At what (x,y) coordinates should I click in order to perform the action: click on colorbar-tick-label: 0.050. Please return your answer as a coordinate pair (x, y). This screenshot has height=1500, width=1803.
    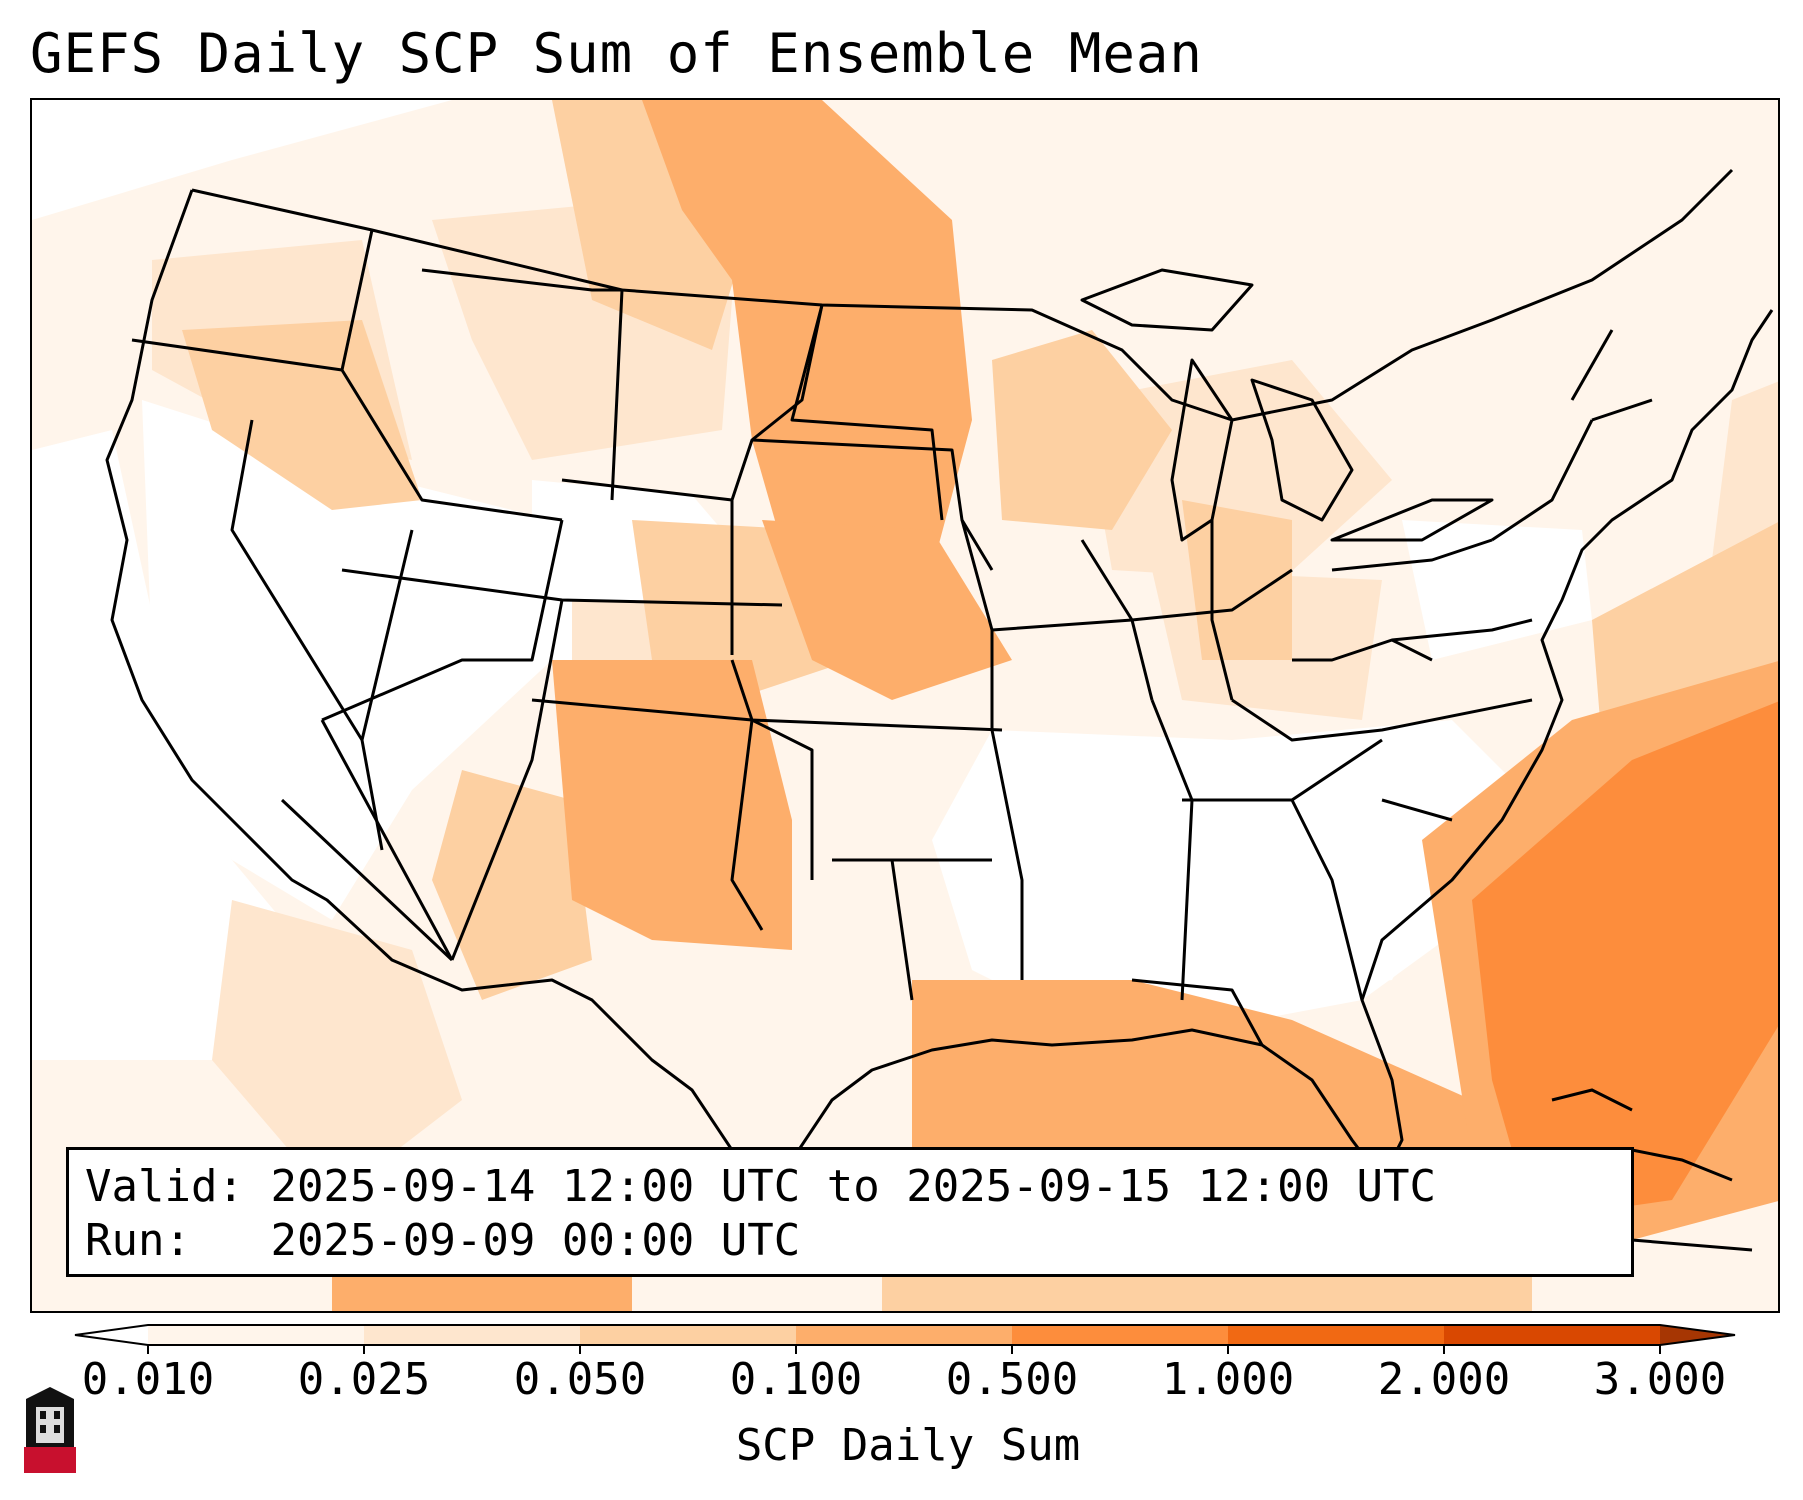
    Looking at the image, I should click on (580, 1379).